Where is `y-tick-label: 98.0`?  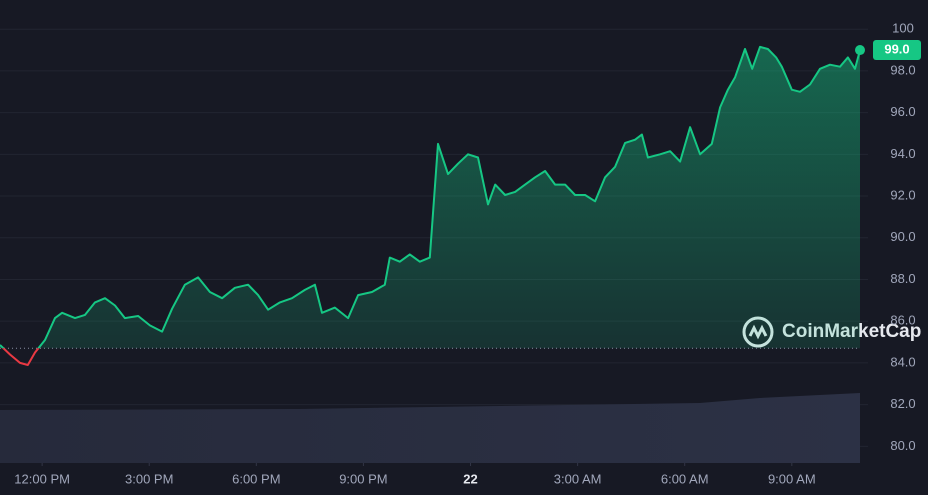 y-tick-label: 98.0 is located at coordinates (902, 69).